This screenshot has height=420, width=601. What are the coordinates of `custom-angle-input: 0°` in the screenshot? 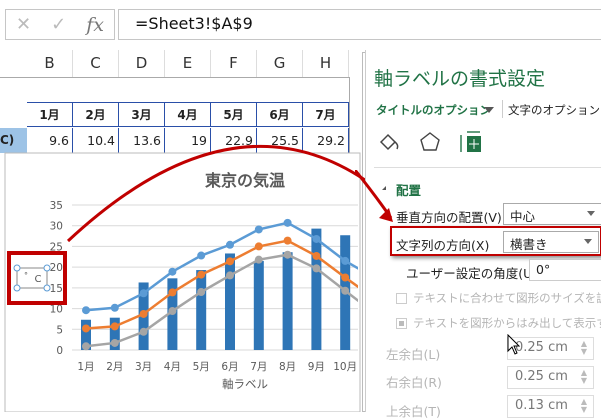 It's located at (565, 270).